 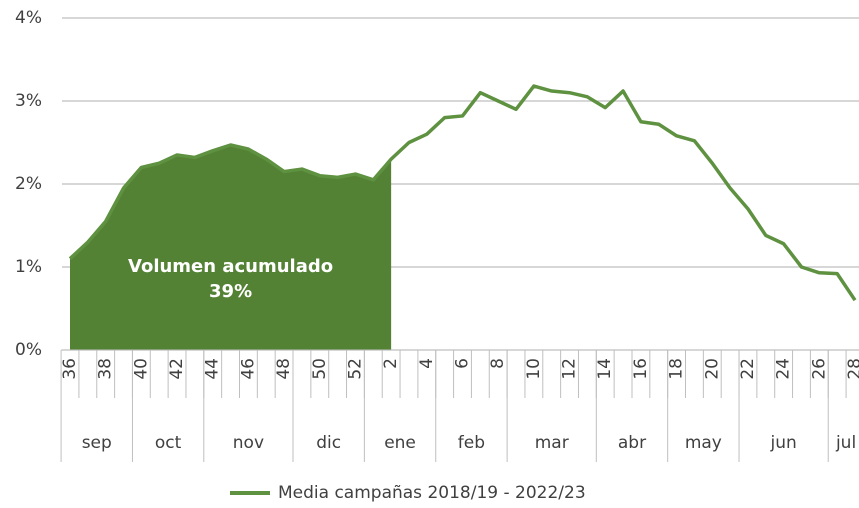 I want to click on month-label: oct, so click(x=168, y=443).